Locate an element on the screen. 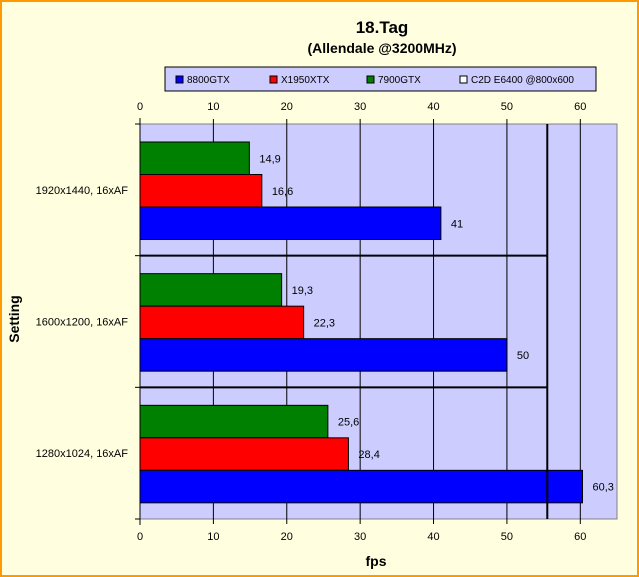  legend-label: 8800GTX is located at coordinates (208, 80).